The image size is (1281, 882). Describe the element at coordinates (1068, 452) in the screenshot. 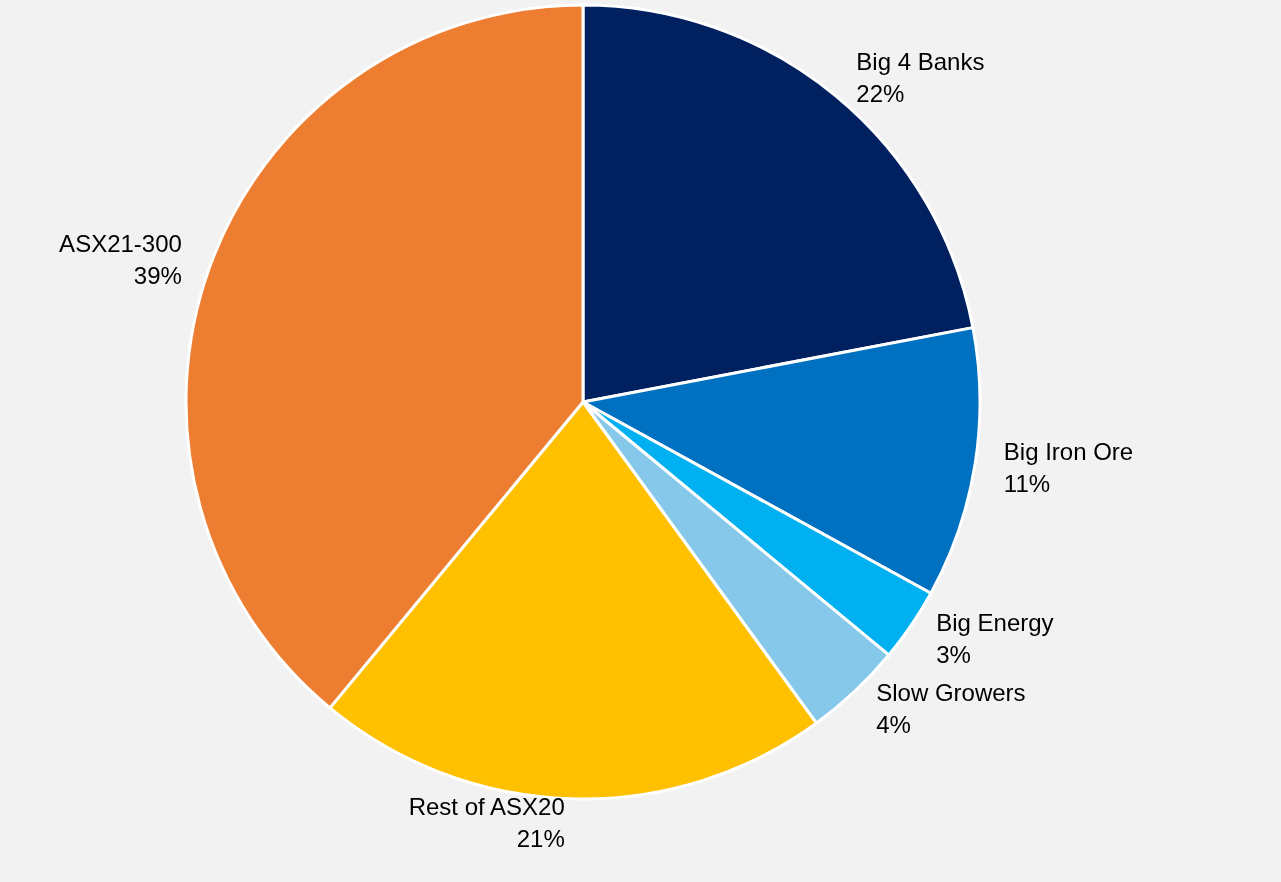

I see `slice-label: Big Iron Ore` at that location.